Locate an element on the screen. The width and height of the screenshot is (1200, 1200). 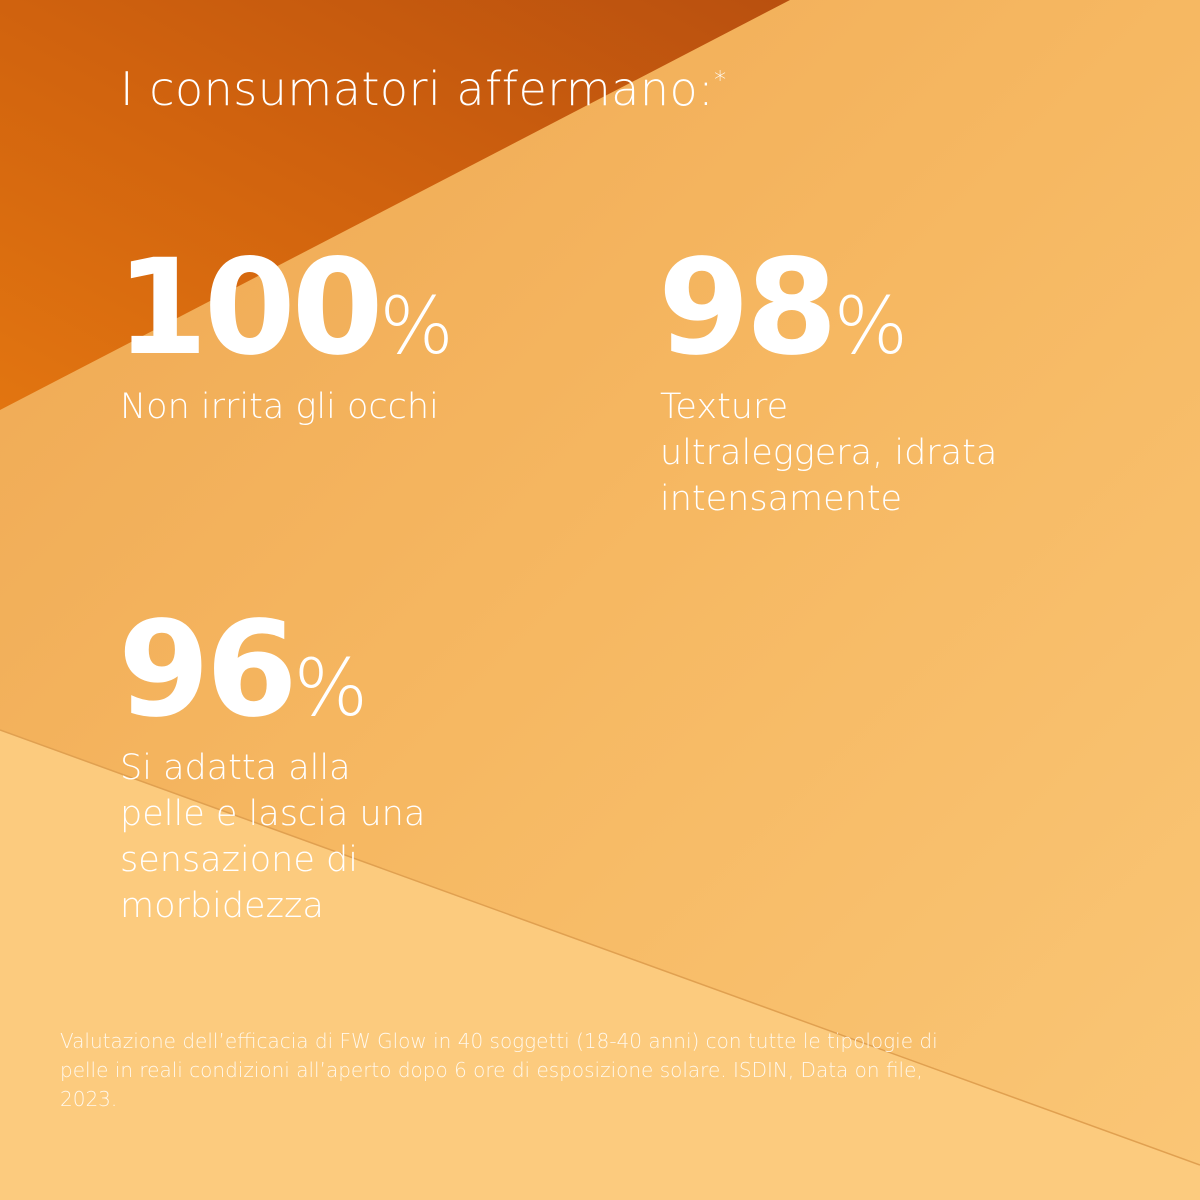
stat-96: 96% is located at coordinates (243, 670).